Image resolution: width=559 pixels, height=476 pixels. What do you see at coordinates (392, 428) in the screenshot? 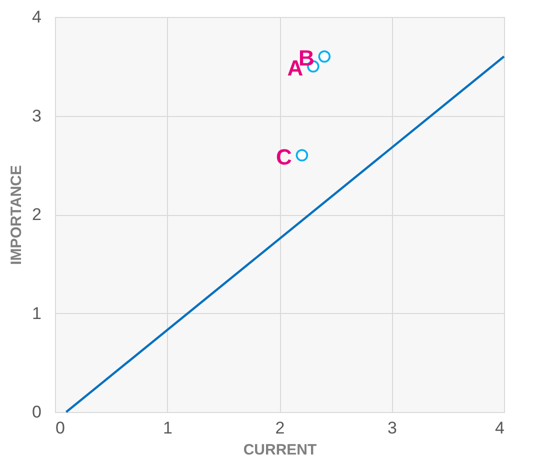
I see `x-tick-label: 3` at bounding box center [392, 428].